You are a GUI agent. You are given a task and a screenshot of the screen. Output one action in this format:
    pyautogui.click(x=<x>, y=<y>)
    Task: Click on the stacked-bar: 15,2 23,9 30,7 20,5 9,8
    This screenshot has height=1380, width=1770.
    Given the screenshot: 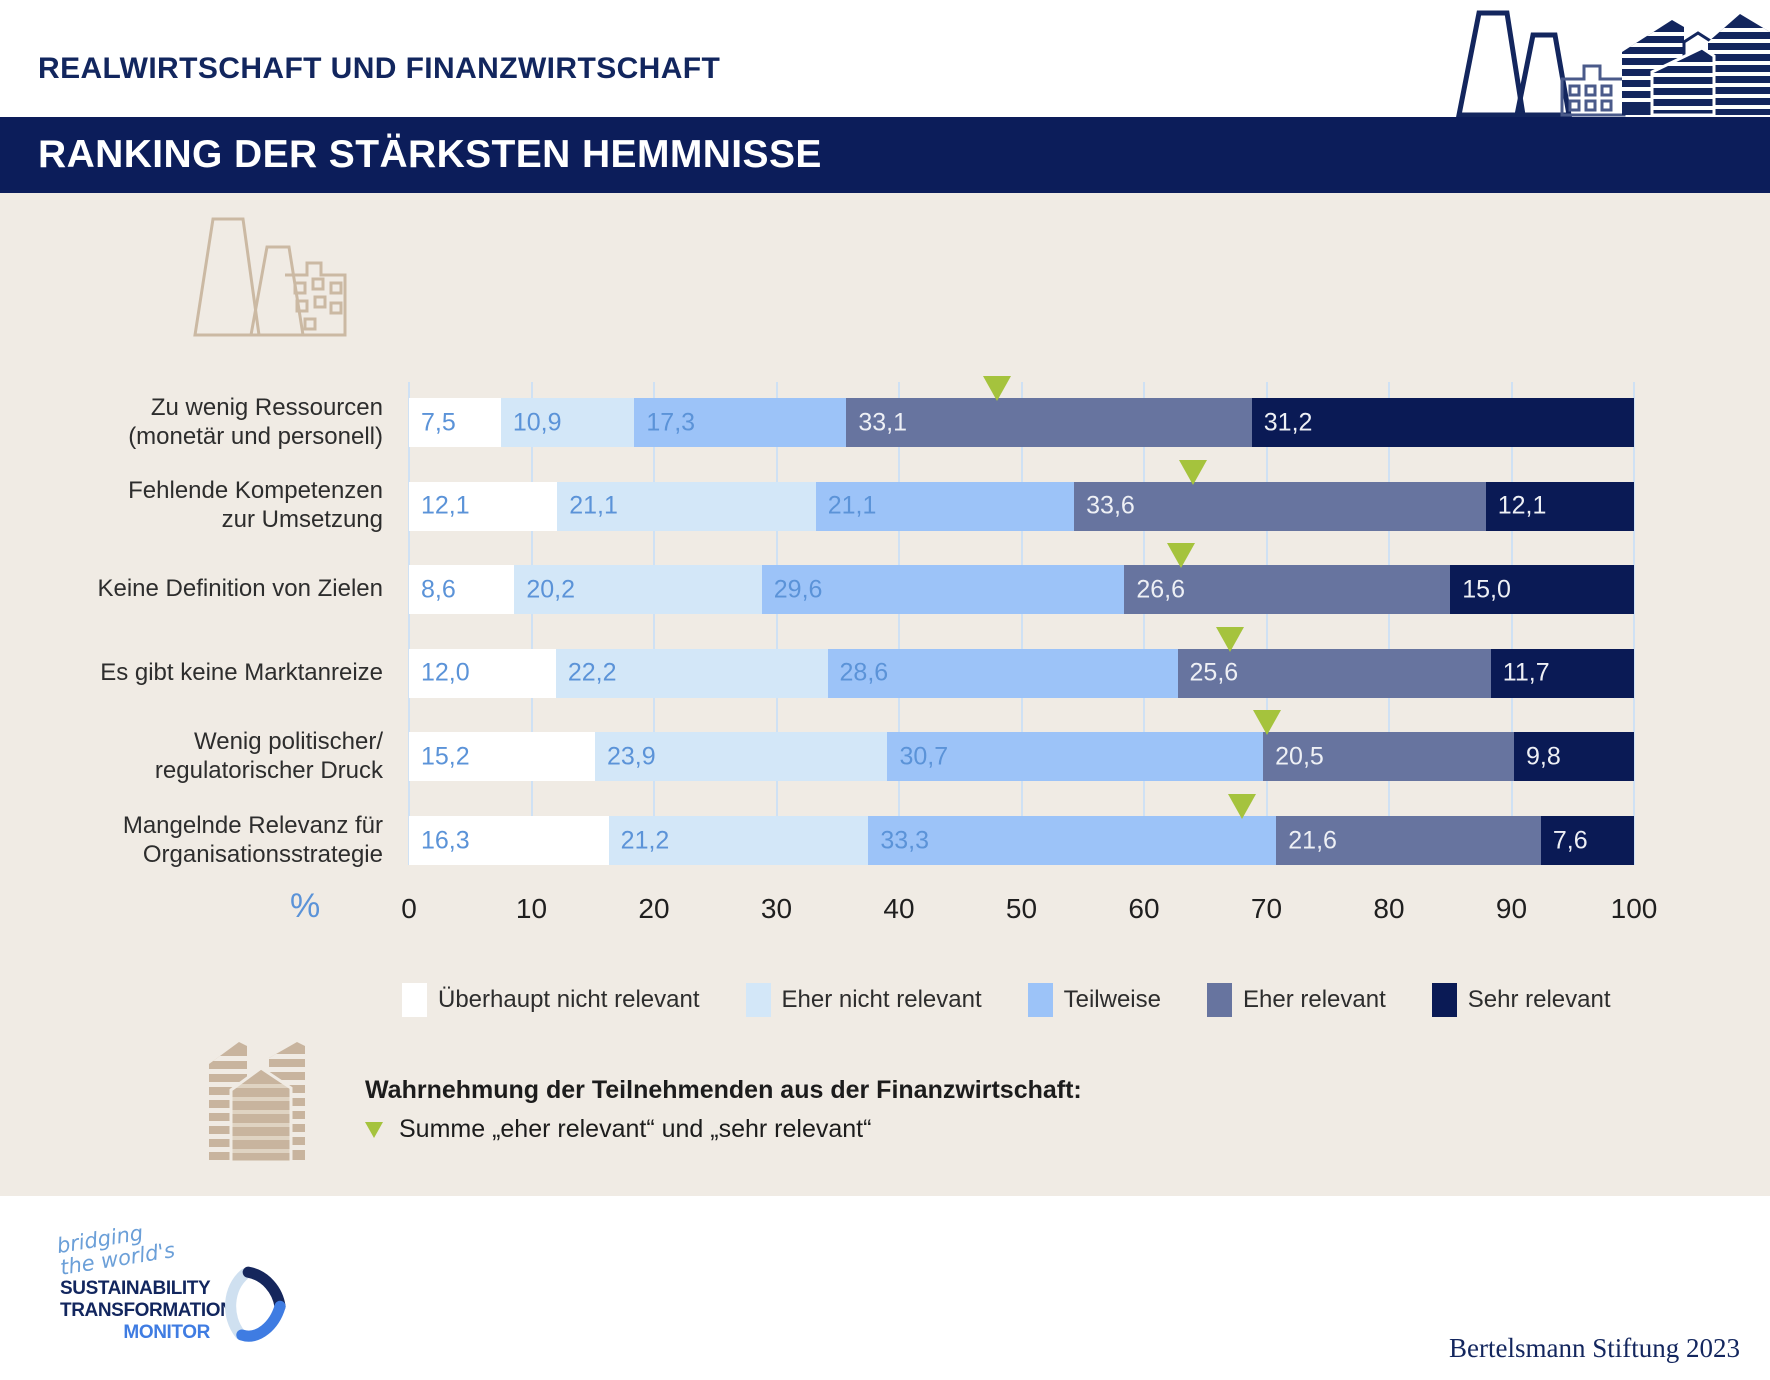 What is the action you would take?
    pyautogui.click(x=1021, y=757)
    